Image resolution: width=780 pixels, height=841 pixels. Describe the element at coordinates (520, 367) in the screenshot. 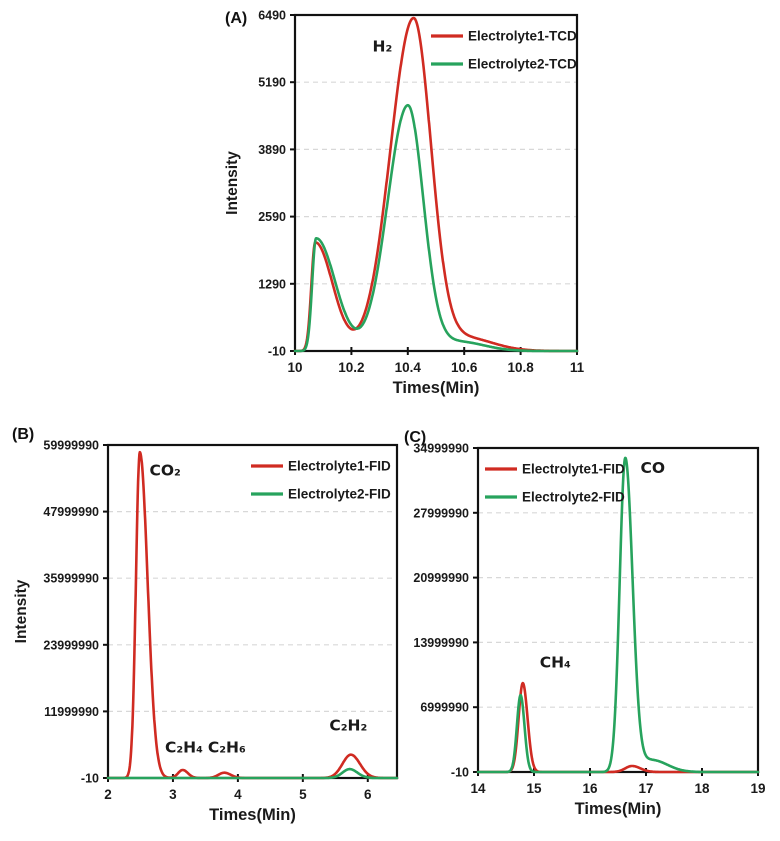

I see `x-tick-label: 10.8` at that location.